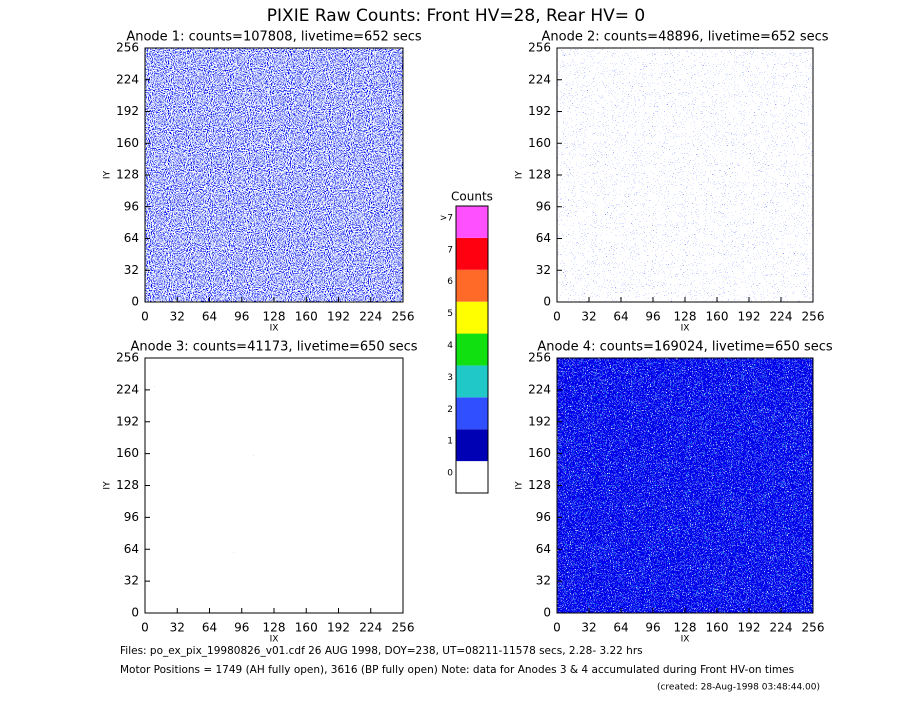 This screenshot has width=913, height=705. I want to click on colorbar-label: 5, so click(450, 314).